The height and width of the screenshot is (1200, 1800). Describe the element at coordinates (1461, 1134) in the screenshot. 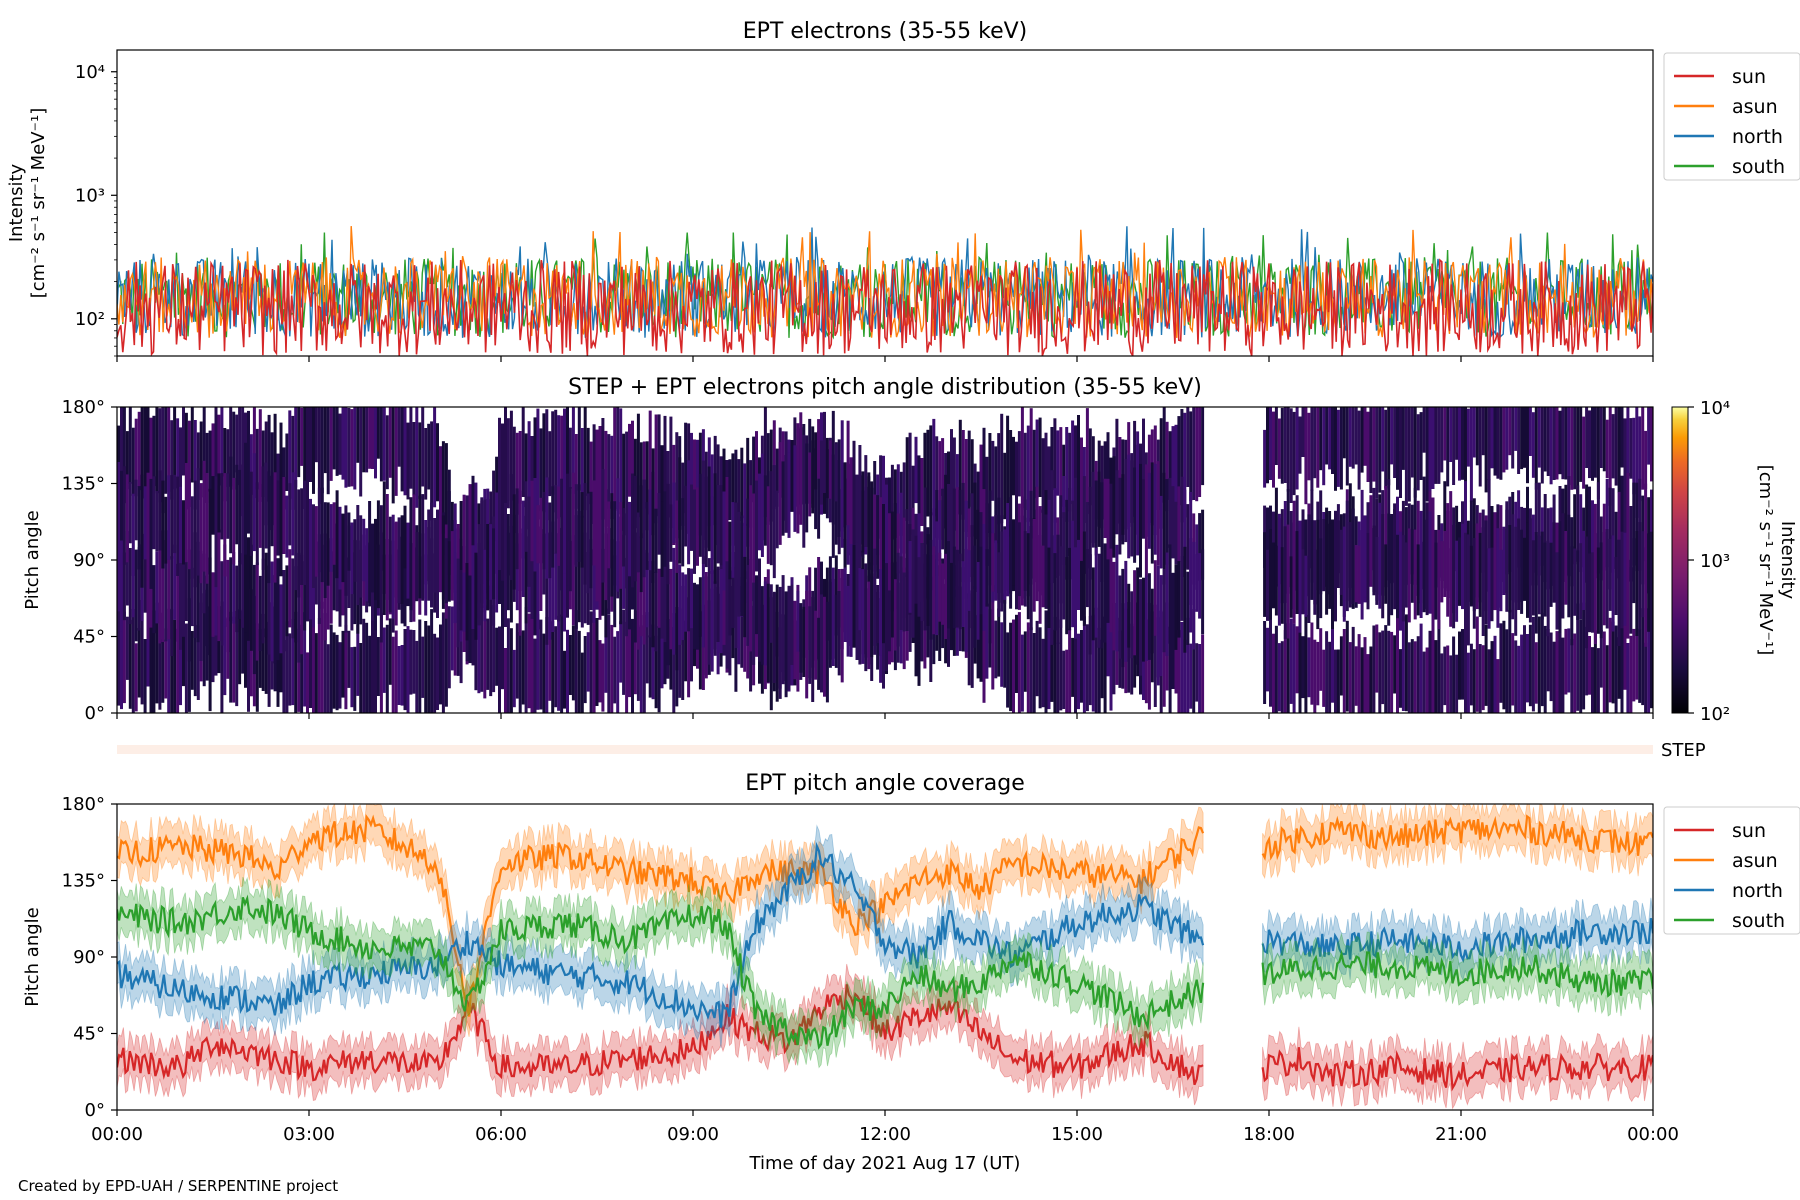

I see `x-tick-label: 21:00` at that location.